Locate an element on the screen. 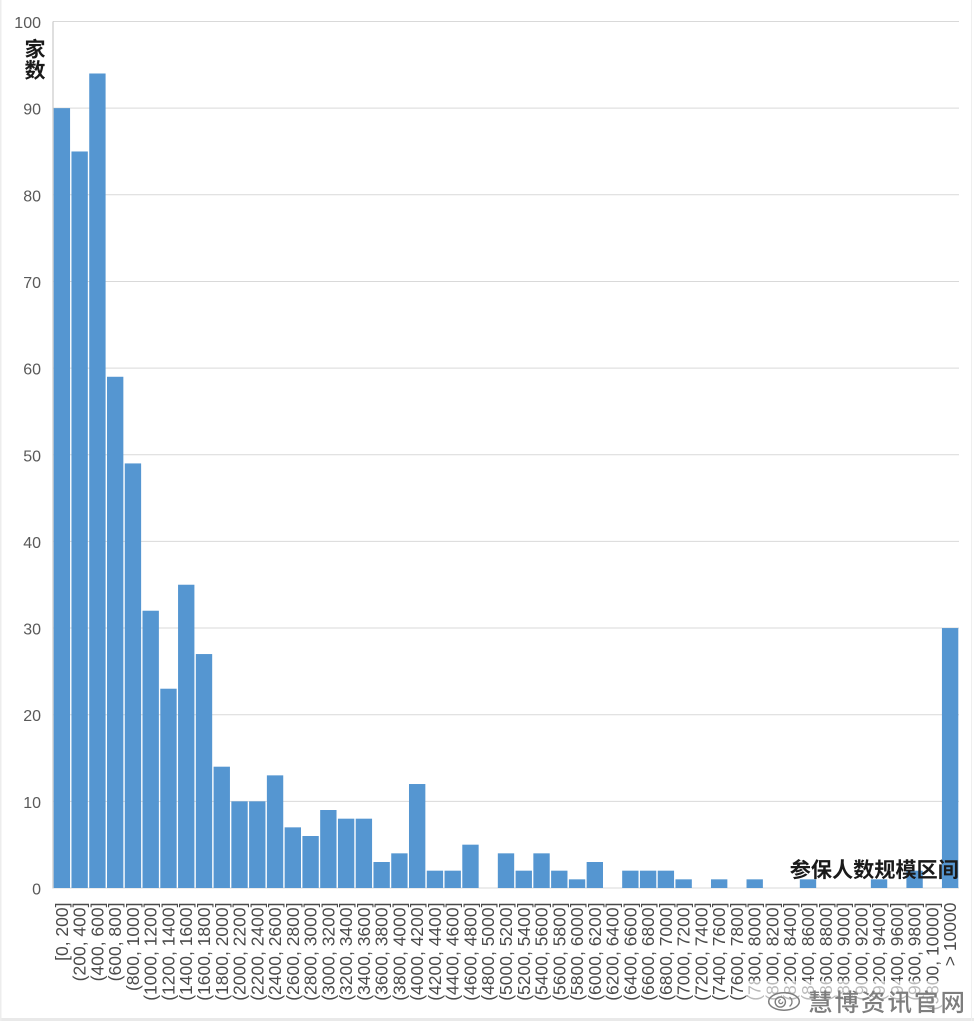  svg-text: (5600, 5800] is located at coordinates (559, 952).